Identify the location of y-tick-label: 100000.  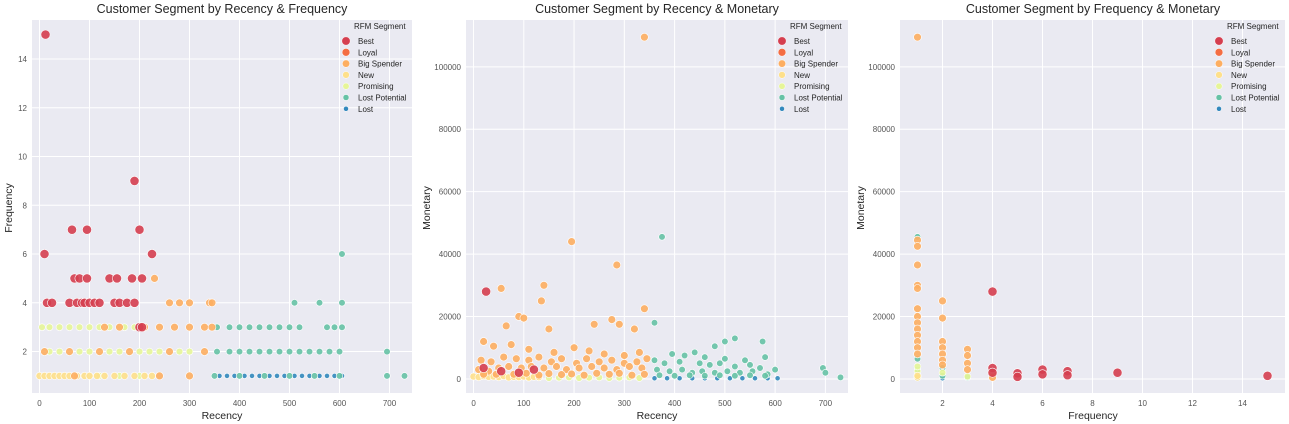
(881, 67).